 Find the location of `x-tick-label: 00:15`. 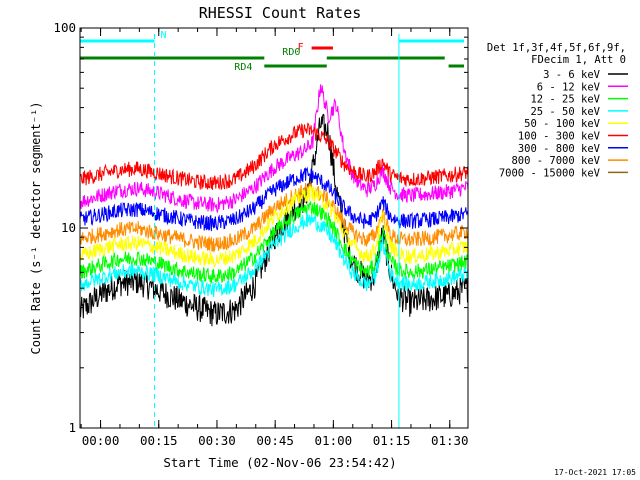

x-tick-label: 00:15 is located at coordinates (159, 440).